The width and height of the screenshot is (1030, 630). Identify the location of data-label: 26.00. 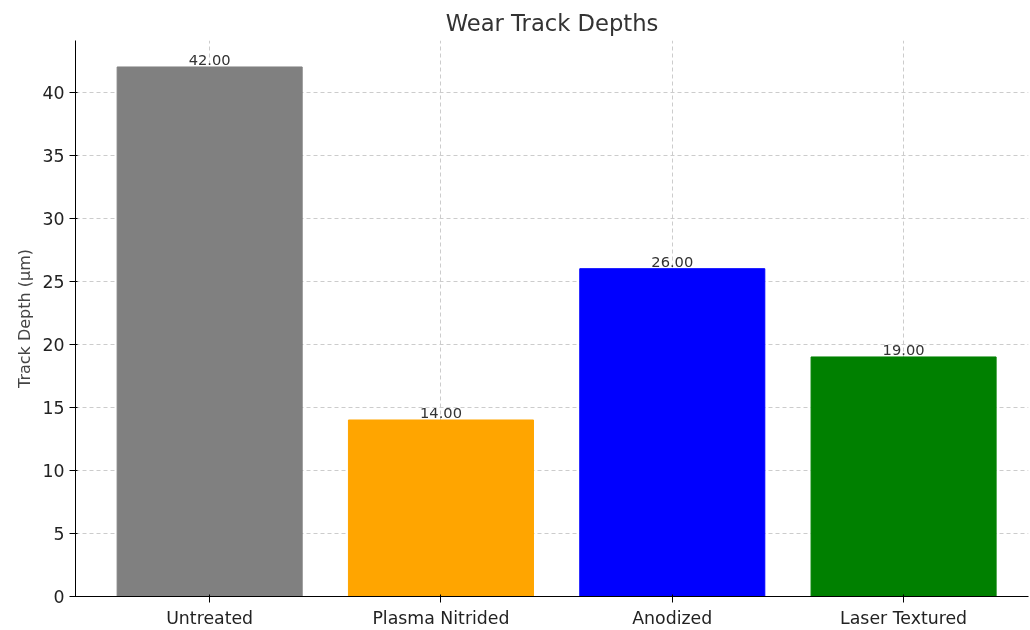
(672, 261).